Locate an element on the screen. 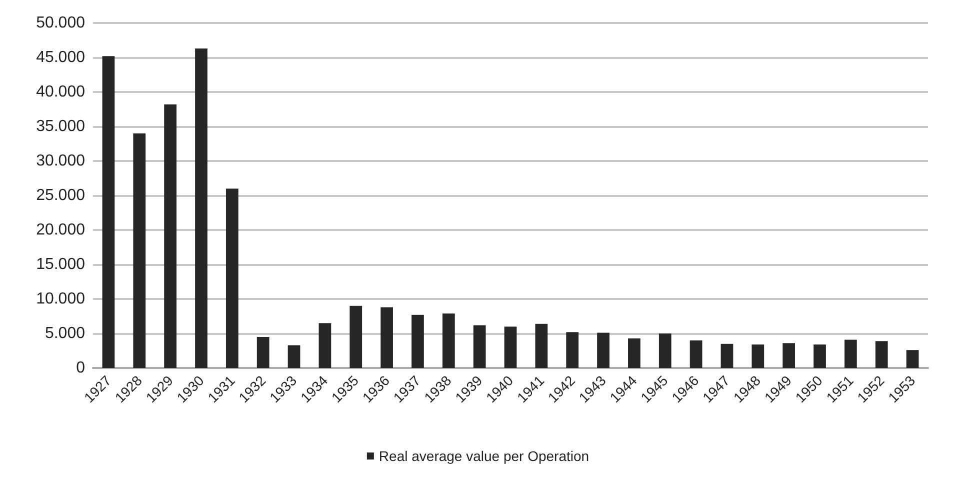 This screenshot has height=485, width=959. y-tick-label: 50.000 is located at coordinates (61, 23).